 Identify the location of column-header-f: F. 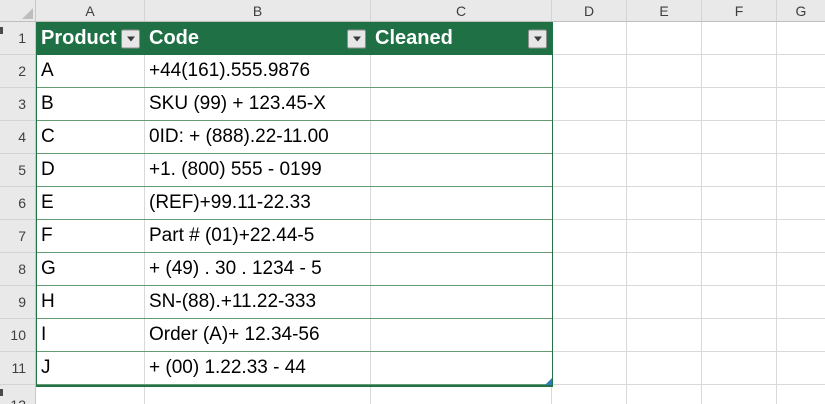
(739, 10).